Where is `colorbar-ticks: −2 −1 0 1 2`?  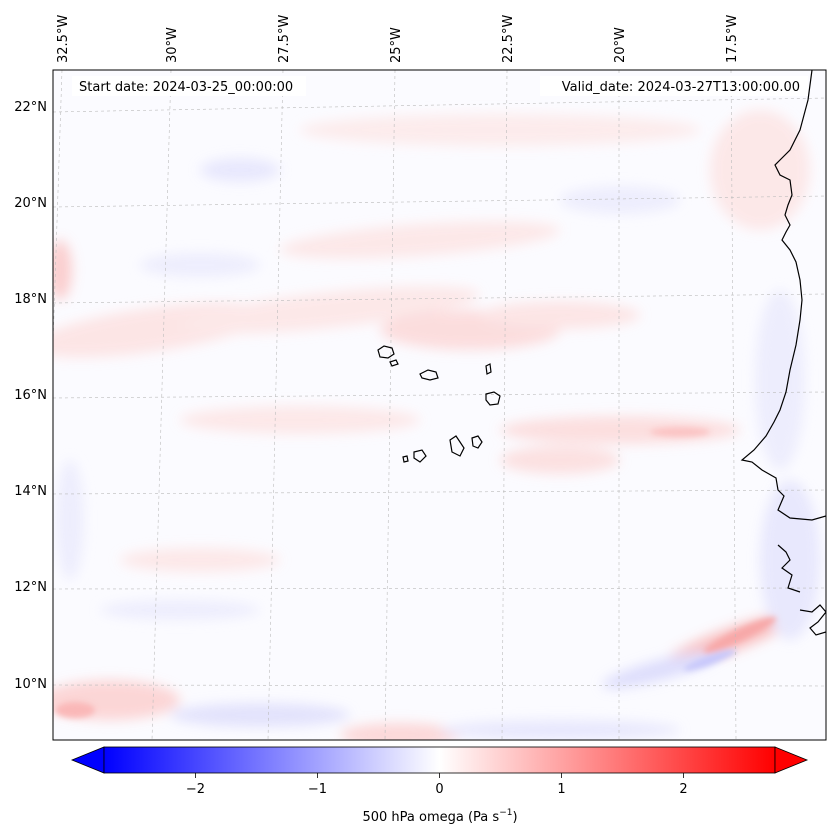 colorbar-ticks: −2 −1 0 1 2 is located at coordinates (437, 785).